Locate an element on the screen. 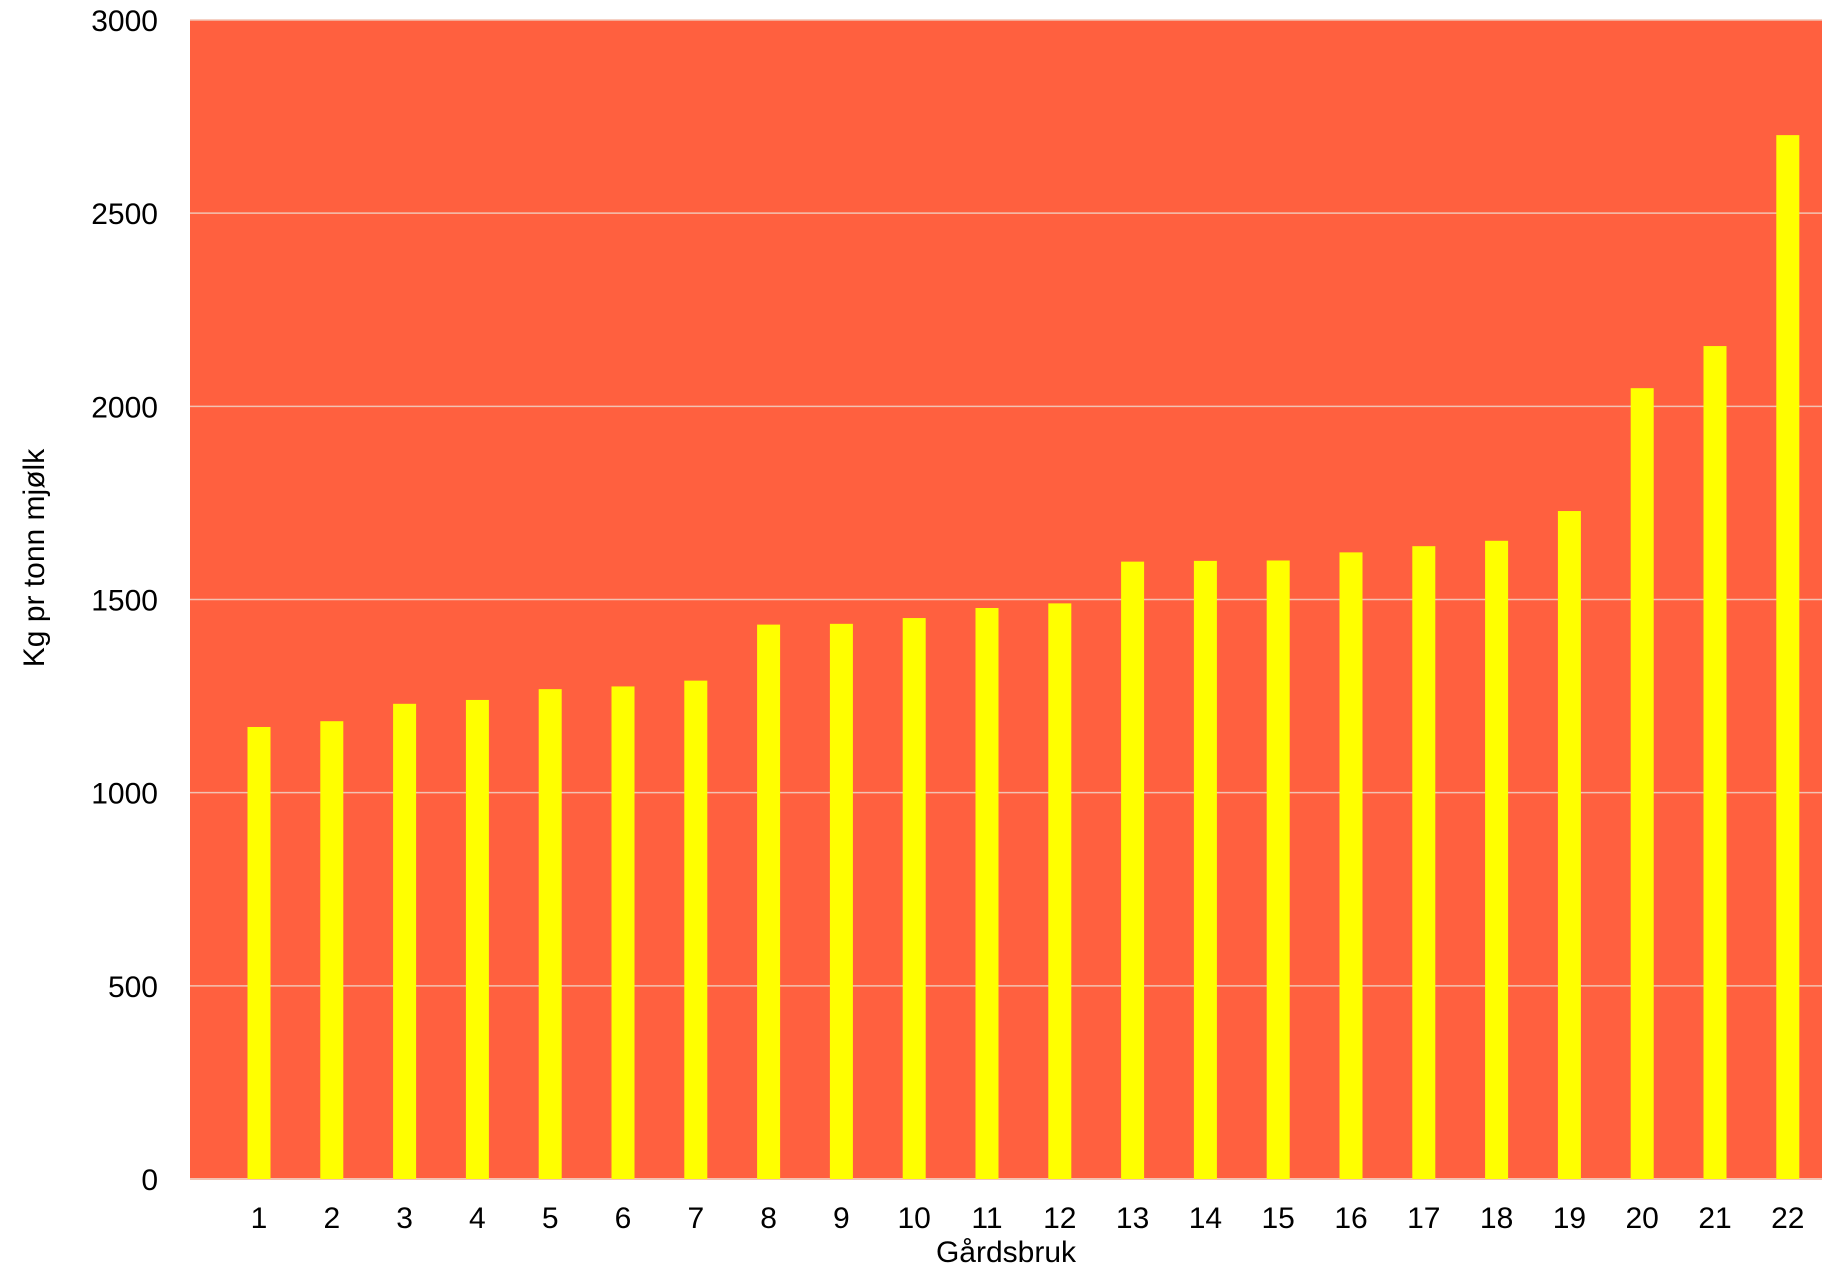 This screenshot has width=1822, height=1268. x-tick-label: 8 is located at coordinates (768, 1218).